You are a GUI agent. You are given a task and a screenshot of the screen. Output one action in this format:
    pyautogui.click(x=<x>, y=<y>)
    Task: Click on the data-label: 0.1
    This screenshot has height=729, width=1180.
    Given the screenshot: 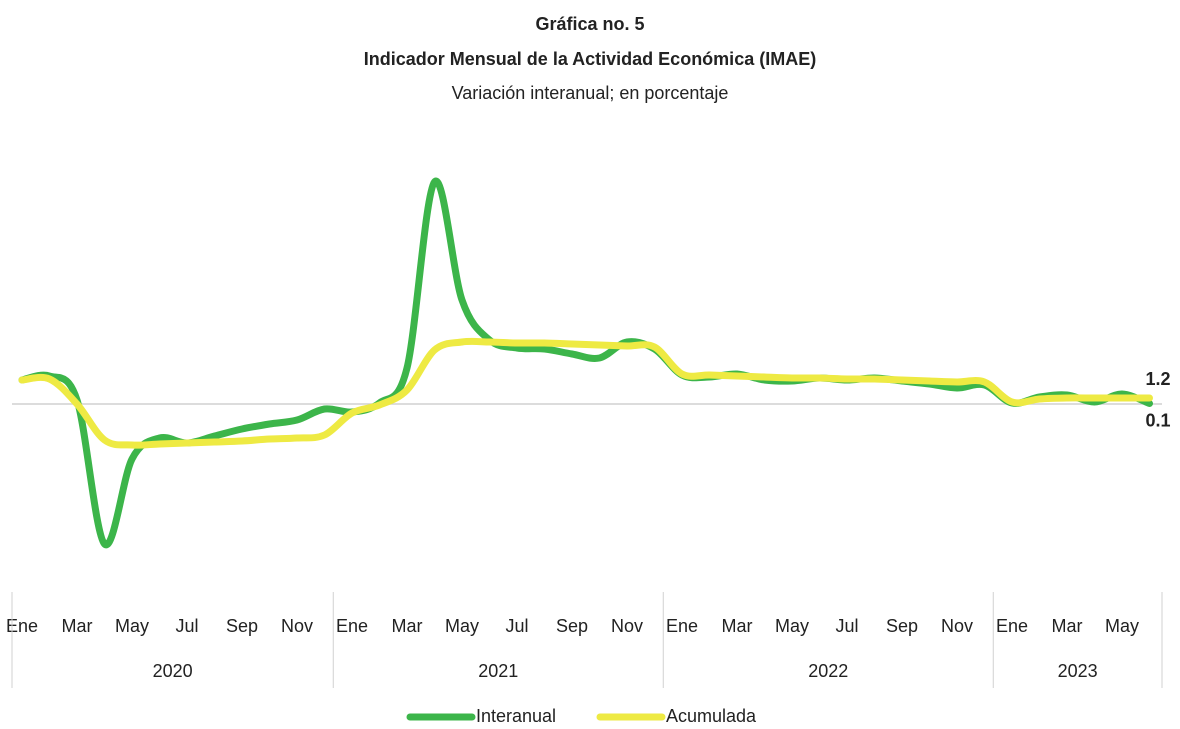 What is the action you would take?
    pyautogui.click(x=1157, y=420)
    